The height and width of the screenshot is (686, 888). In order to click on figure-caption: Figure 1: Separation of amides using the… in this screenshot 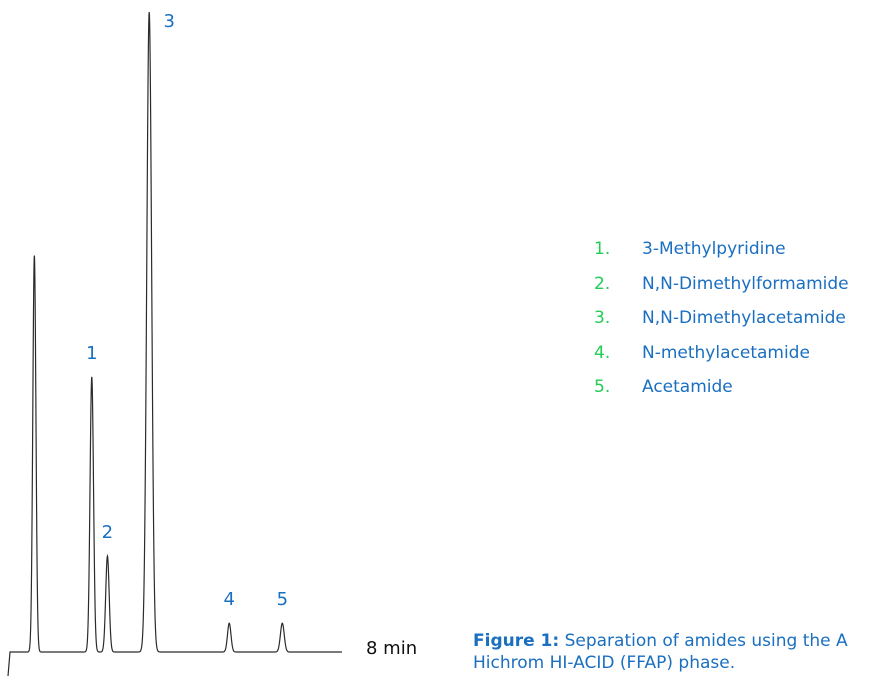, I will do `click(680, 652)`.